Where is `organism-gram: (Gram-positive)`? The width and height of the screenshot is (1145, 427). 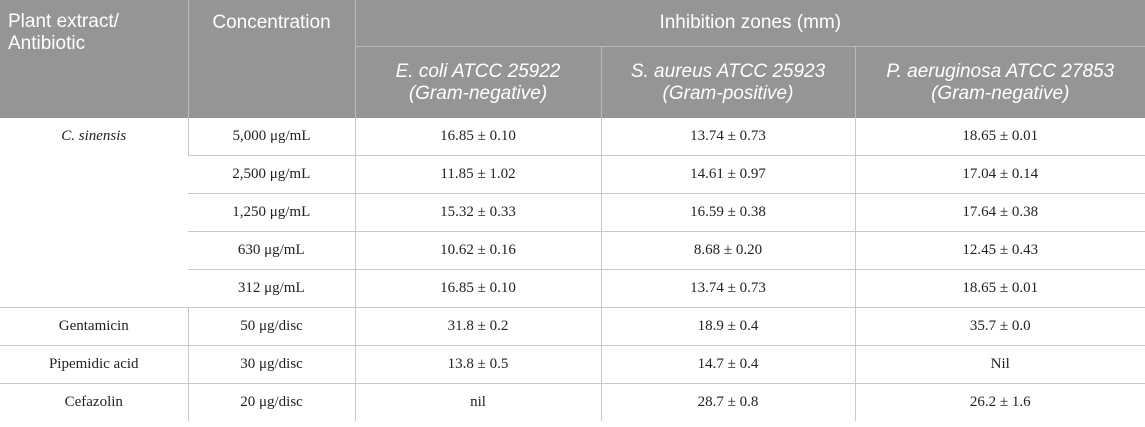 organism-gram: (Gram-positive) is located at coordinates (728, 93).